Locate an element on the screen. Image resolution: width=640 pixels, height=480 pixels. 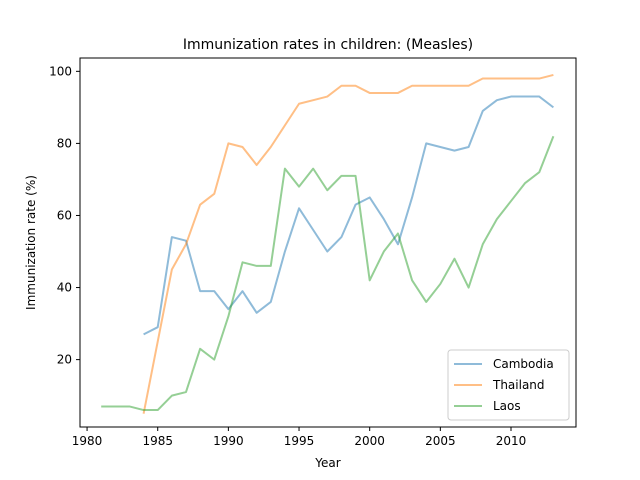
legend: Cambodia Thailand Laos is located at coordinates (508, 385).